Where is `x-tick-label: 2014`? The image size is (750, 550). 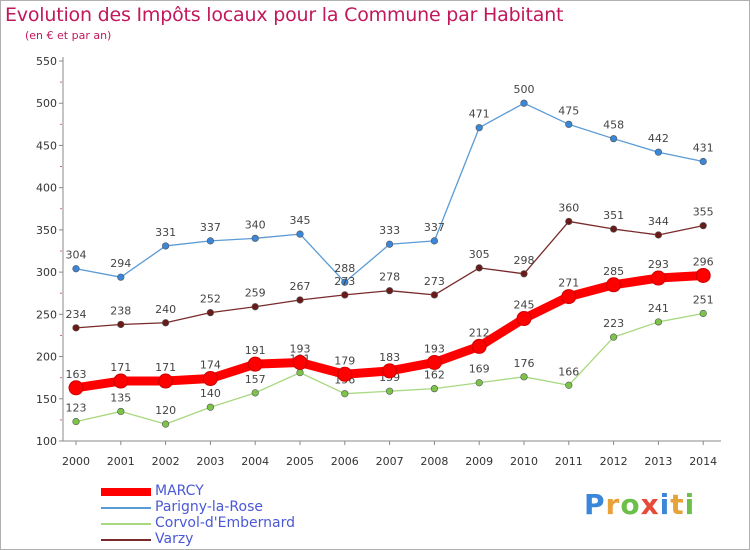
x-tick-label: 2014 is located at coordinates (703, 461).